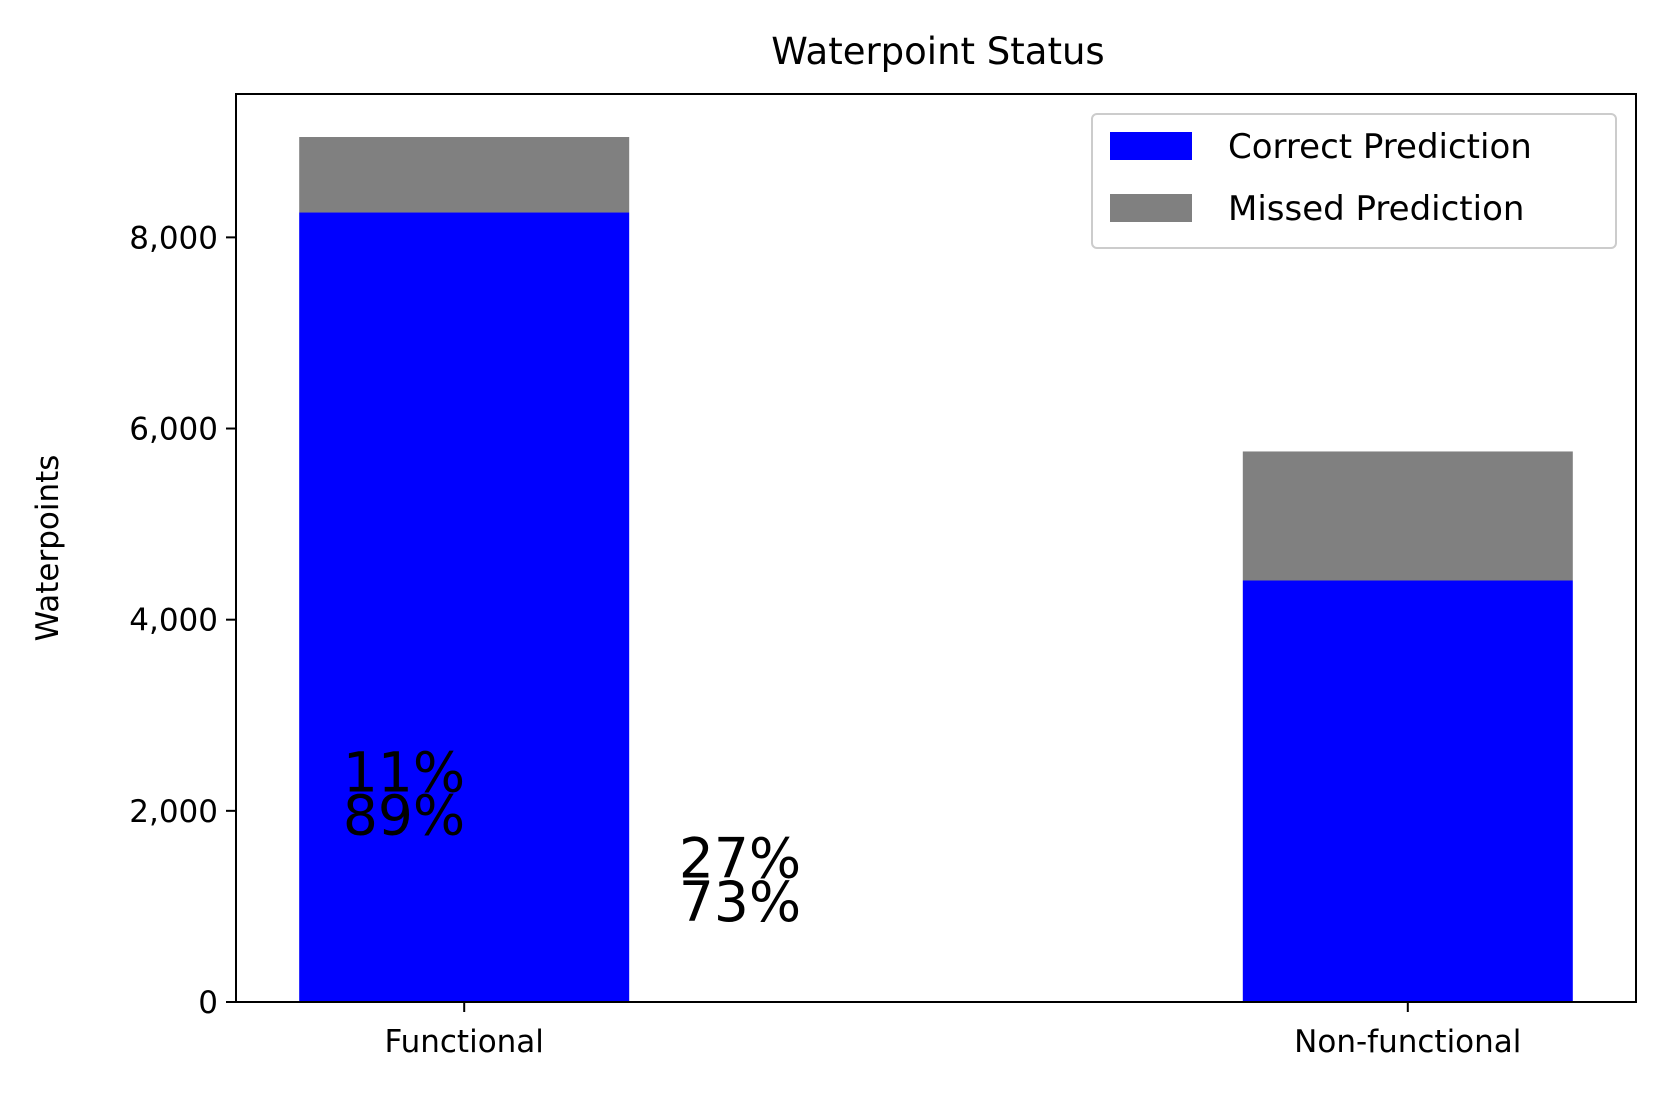 This screenshot has height=1098, width=1660. I want to click on y-tick-label: 4,000, so click(173, 621).